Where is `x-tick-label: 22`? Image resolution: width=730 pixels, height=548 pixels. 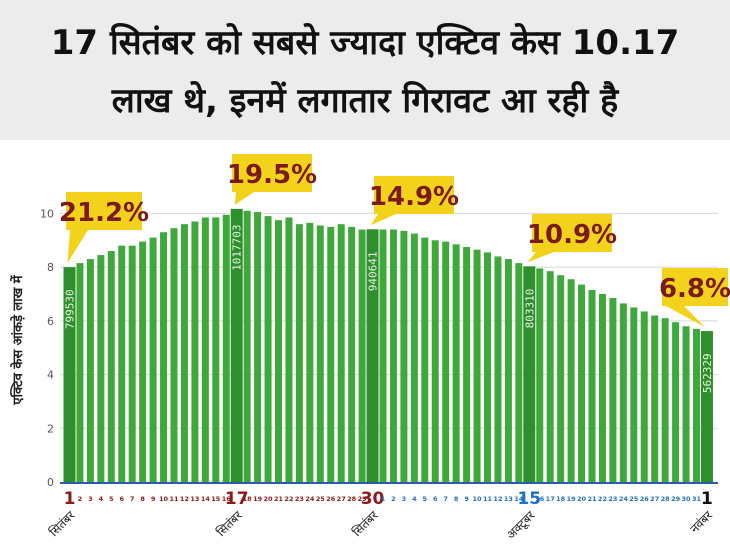
x-tick-label: 22 is located at coordinates (602, 499).